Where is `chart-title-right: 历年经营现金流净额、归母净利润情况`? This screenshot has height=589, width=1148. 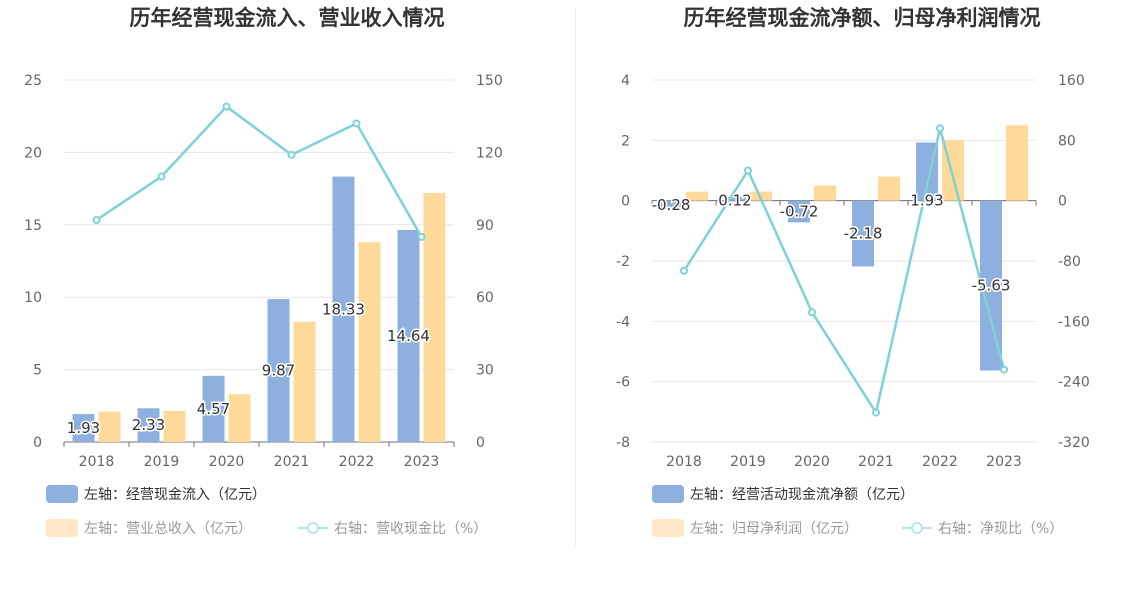 chart-title-right: 历年经营现金流净额、归母净利润情况 is located at coordinates (862, 18).